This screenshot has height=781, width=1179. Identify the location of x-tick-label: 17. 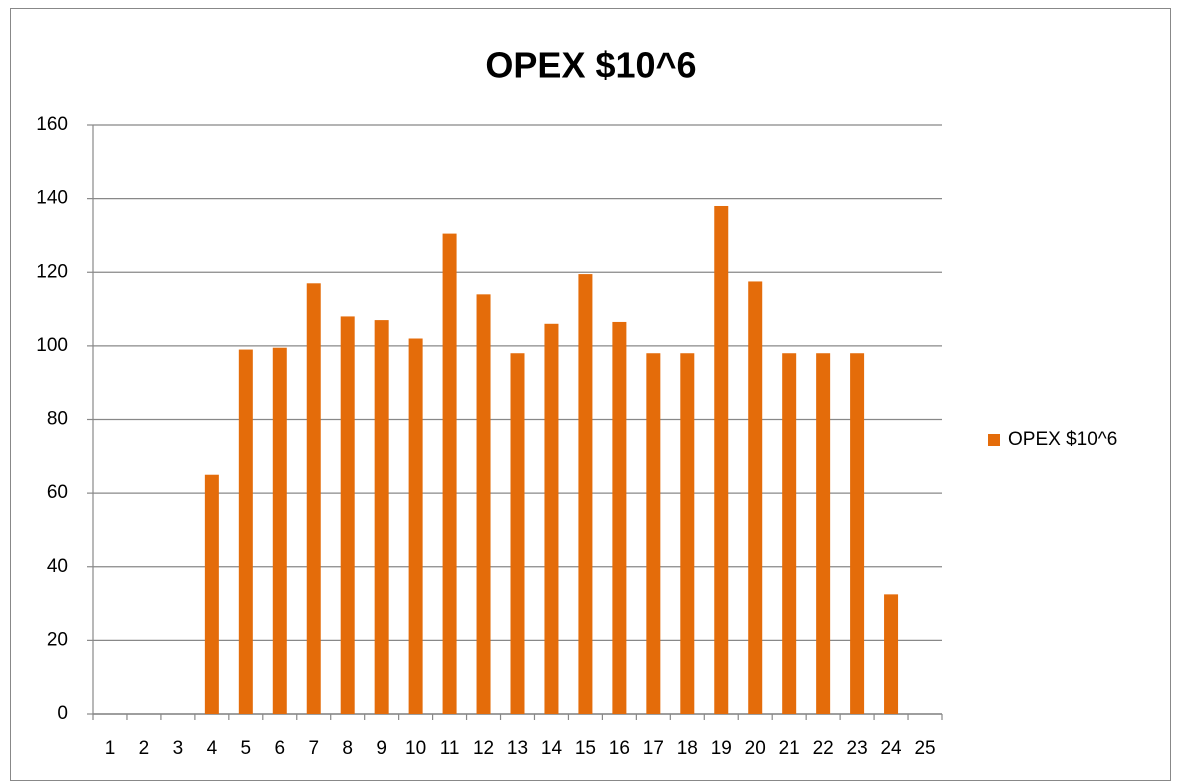
(653, 748).